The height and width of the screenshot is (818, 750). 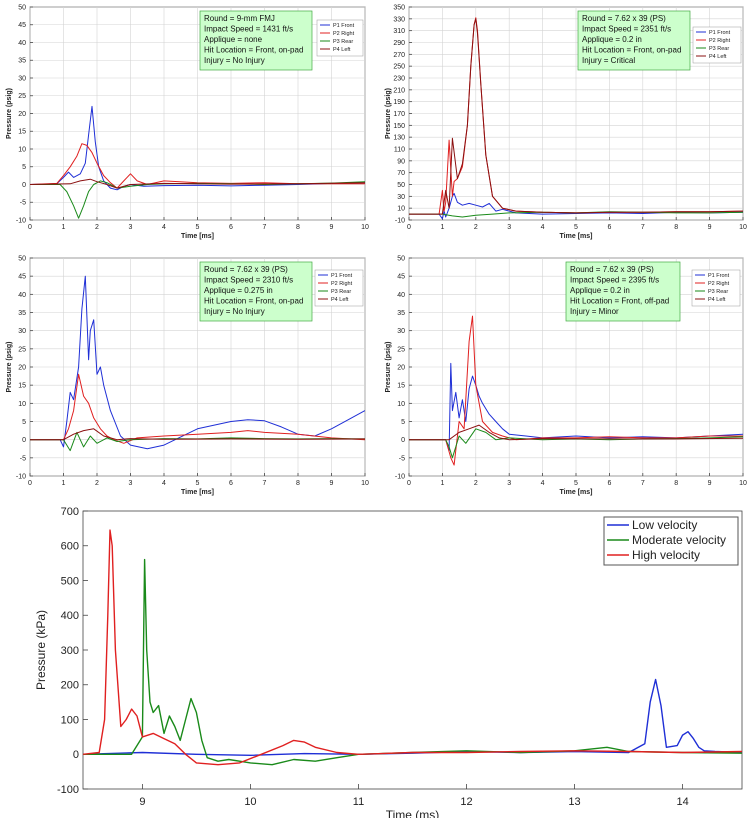 I want to click on y-tick-label: 35, so click(x=22, y=61).